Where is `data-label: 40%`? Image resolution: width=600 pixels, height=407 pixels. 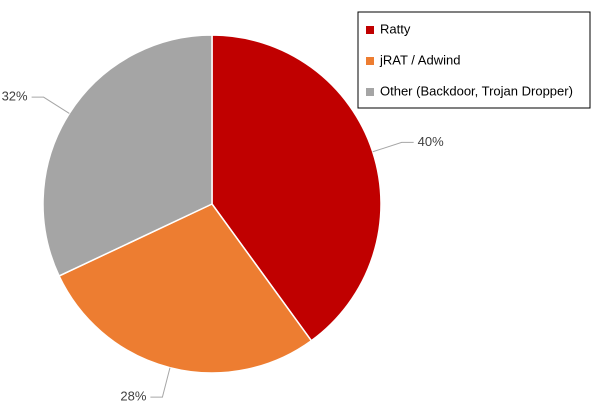
data-label: 40% is located at coordinates (431, 141).